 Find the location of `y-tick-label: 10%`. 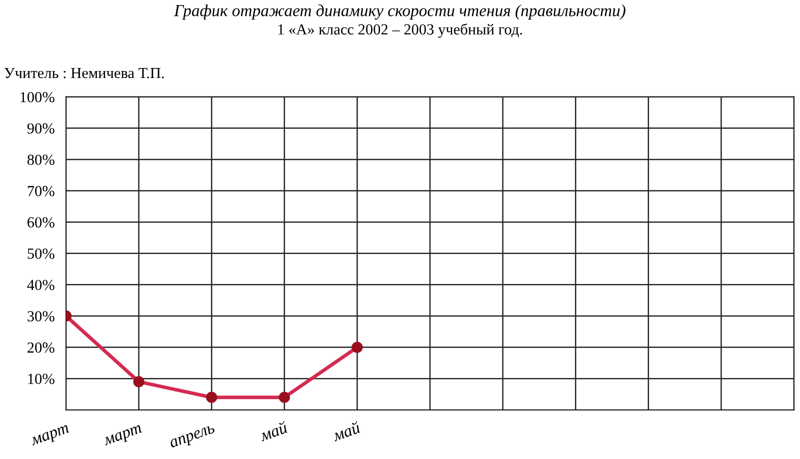

y-tick-label: 10% is located at coordinates (41, 379).